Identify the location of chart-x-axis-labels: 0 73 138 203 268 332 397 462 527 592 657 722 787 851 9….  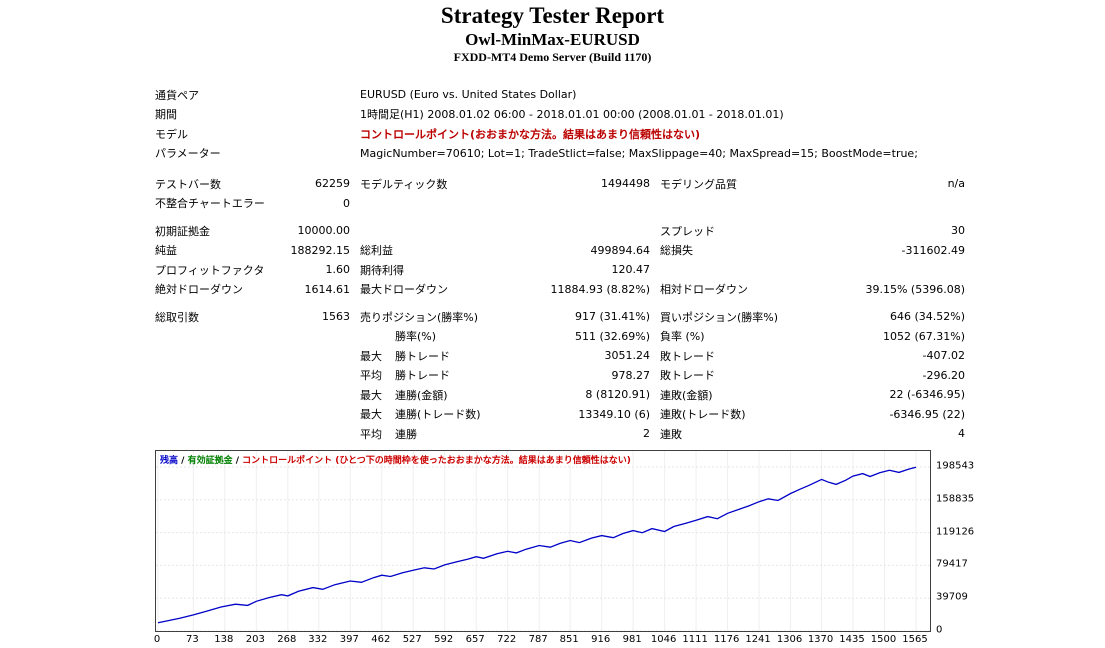
(542, 640).